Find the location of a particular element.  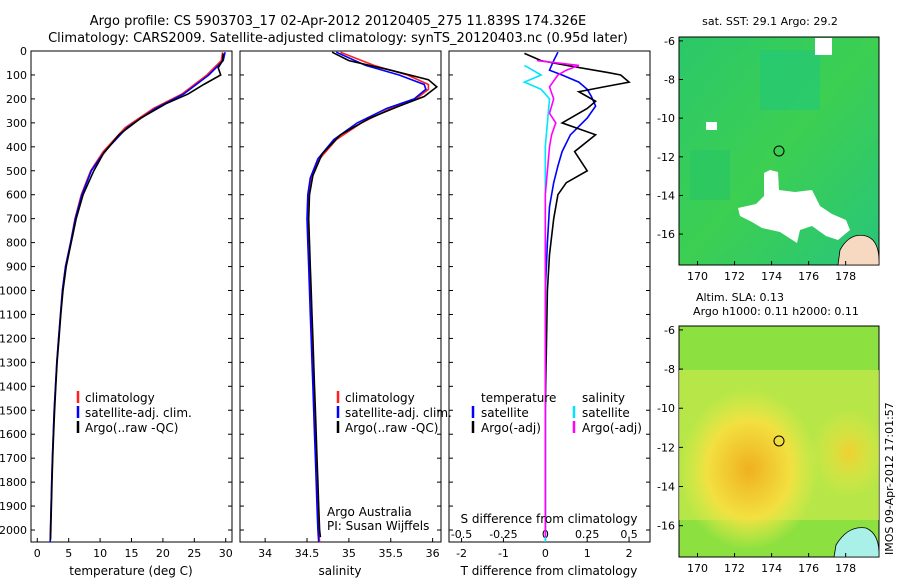

map-y-tick-label: -16 is located at coordinates (666, 234).